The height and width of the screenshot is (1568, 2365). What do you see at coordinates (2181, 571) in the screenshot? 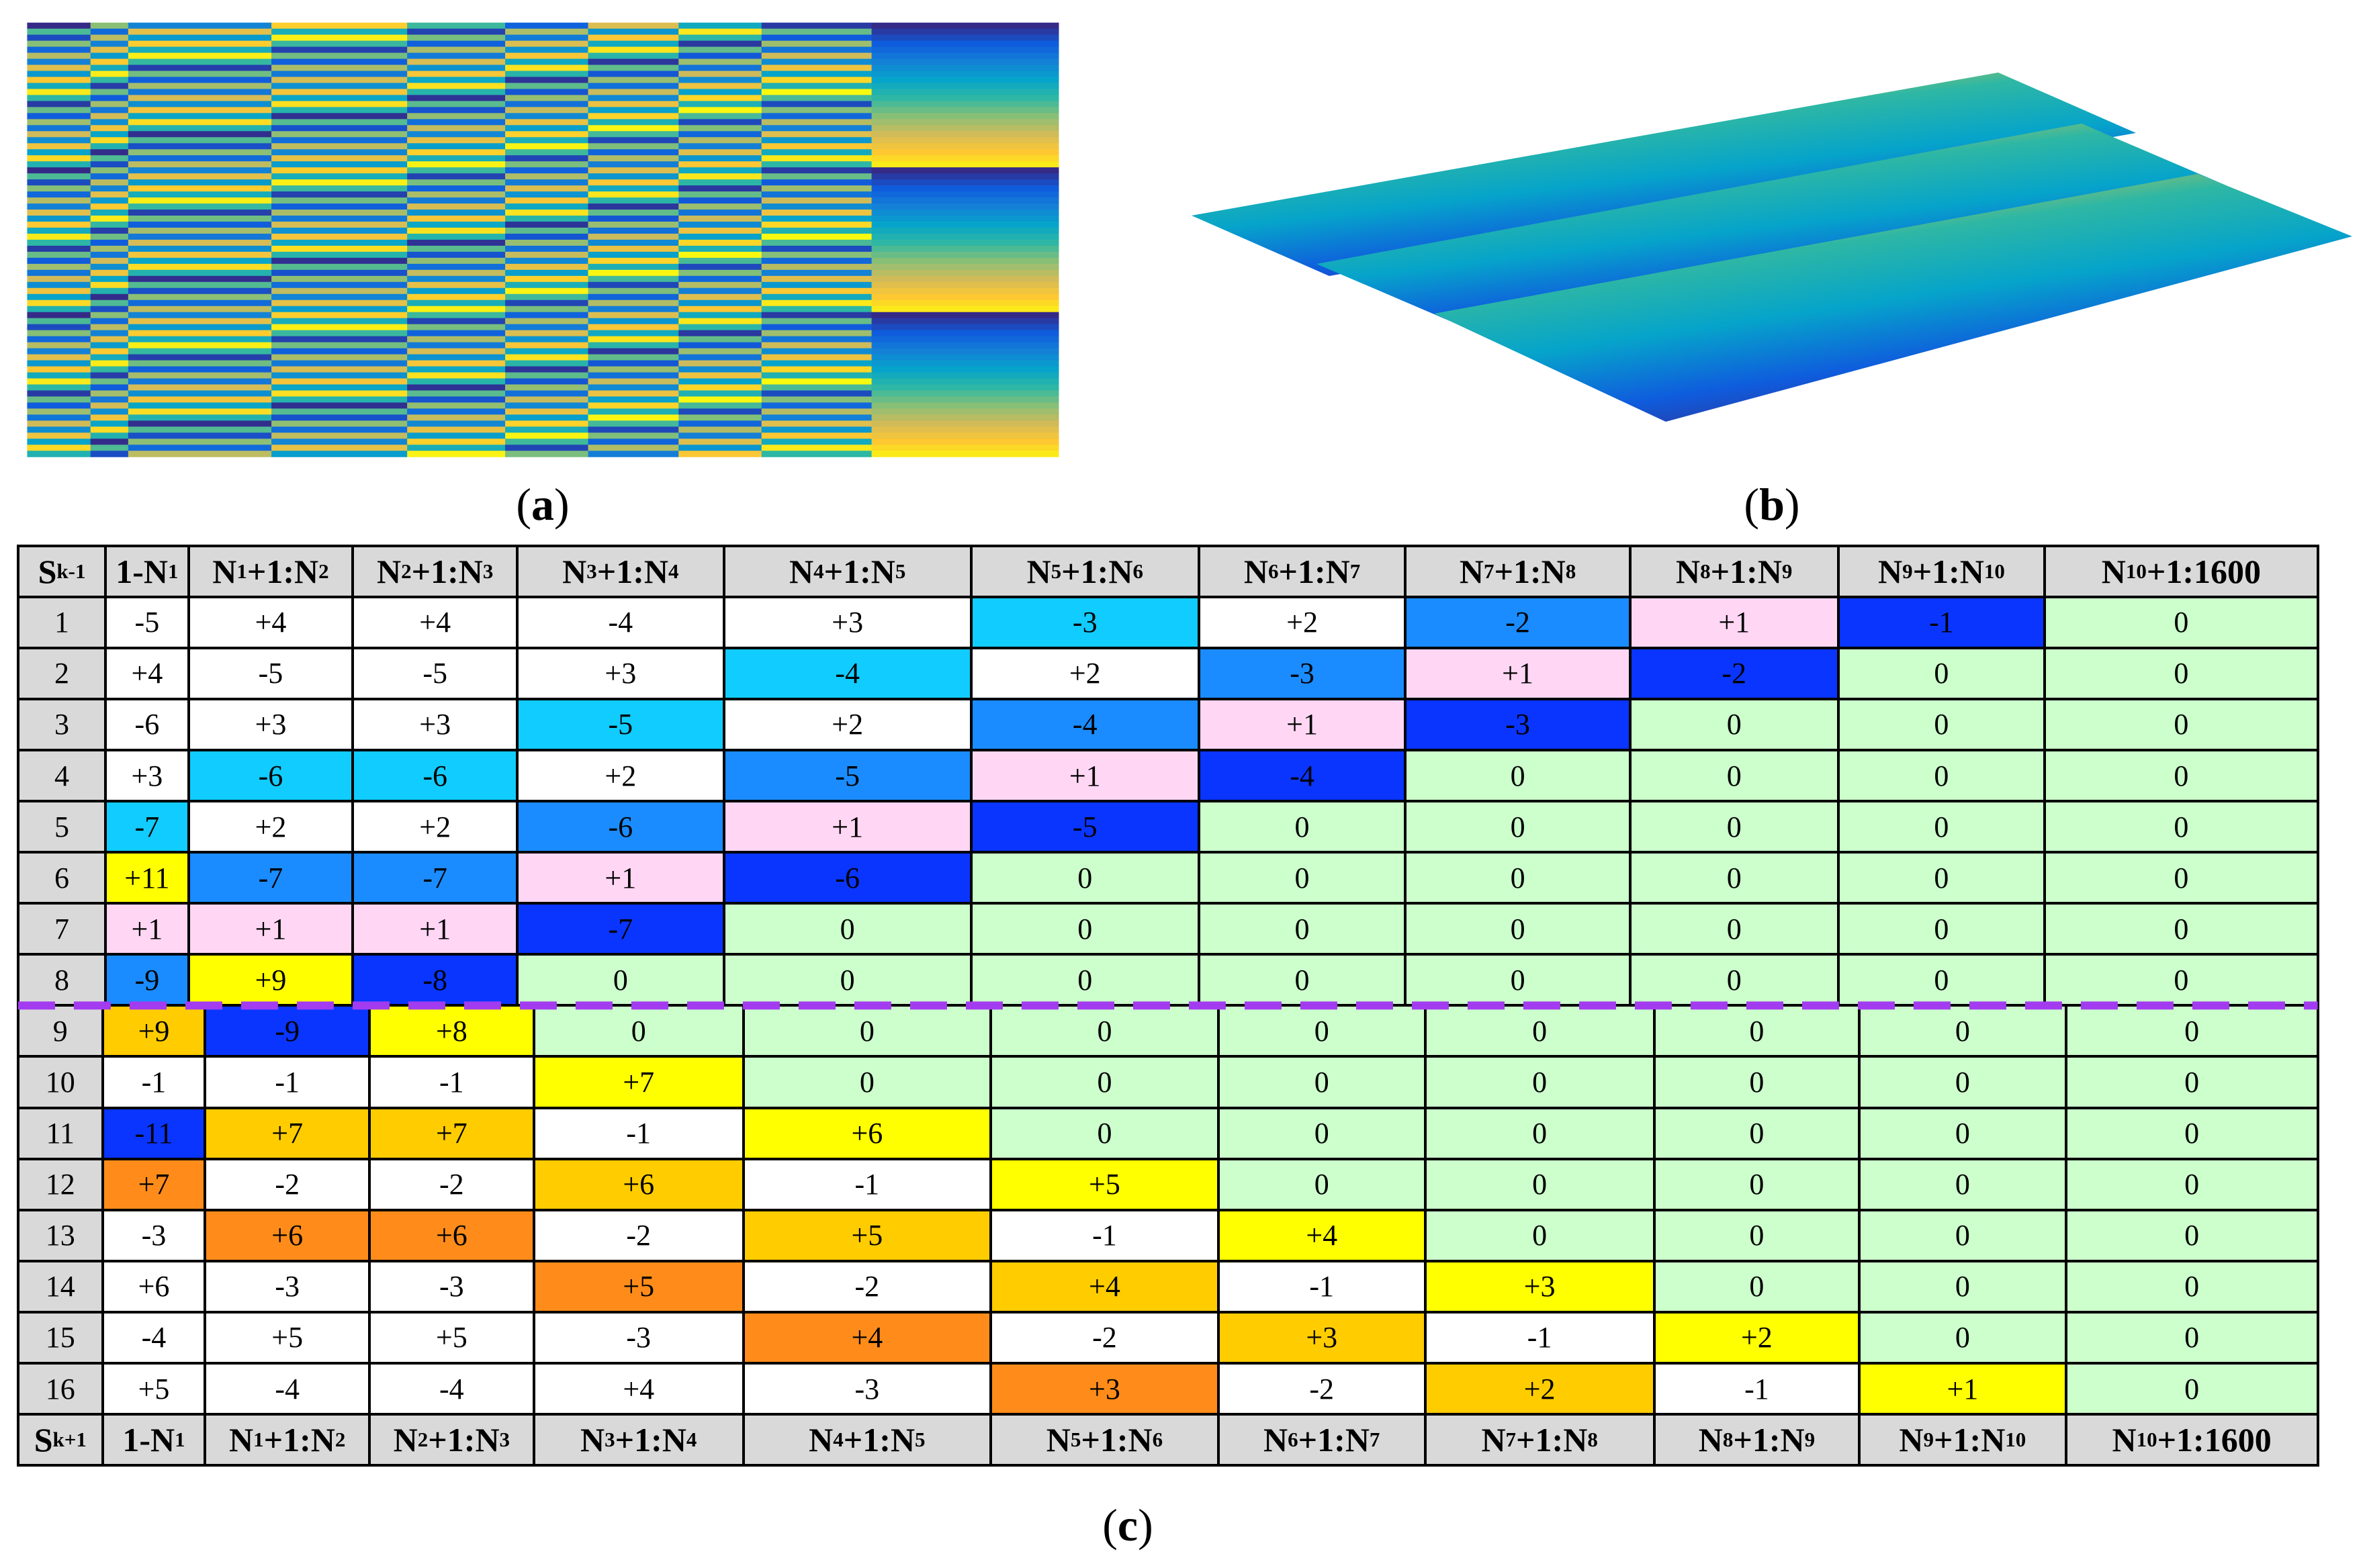
I see `header-cell: N 10 +1:1600` at bounding box center [2181, 571].